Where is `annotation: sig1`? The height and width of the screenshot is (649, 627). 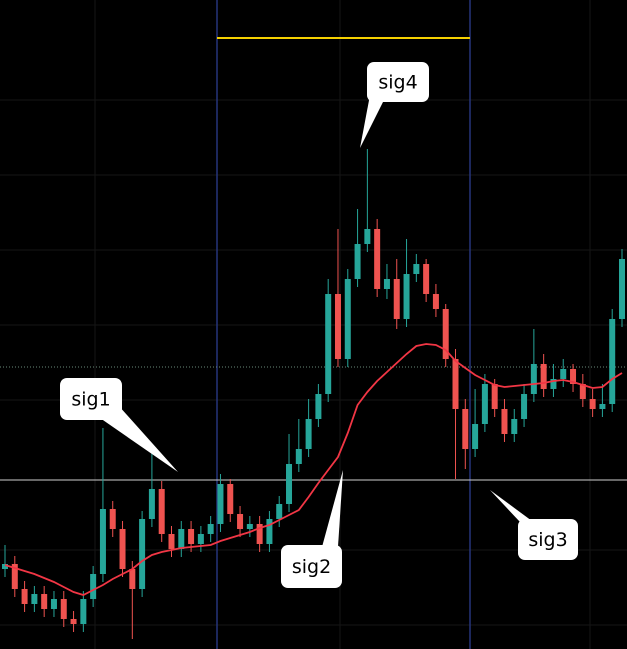
annotation: sig1 is located at coordinates (119, 425).